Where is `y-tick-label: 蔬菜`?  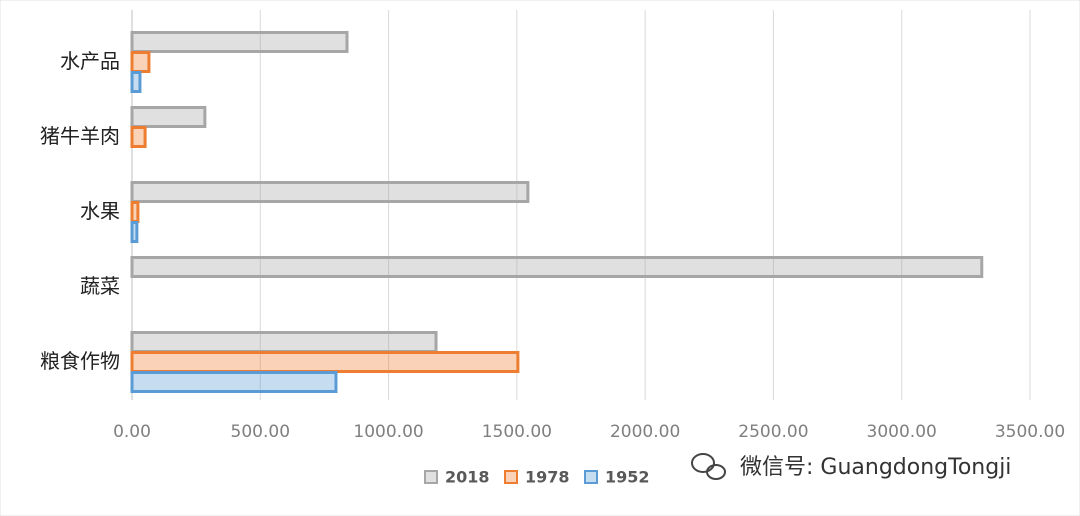 y-tick-label: 蔬菜 is located at coordinates (100, 286).